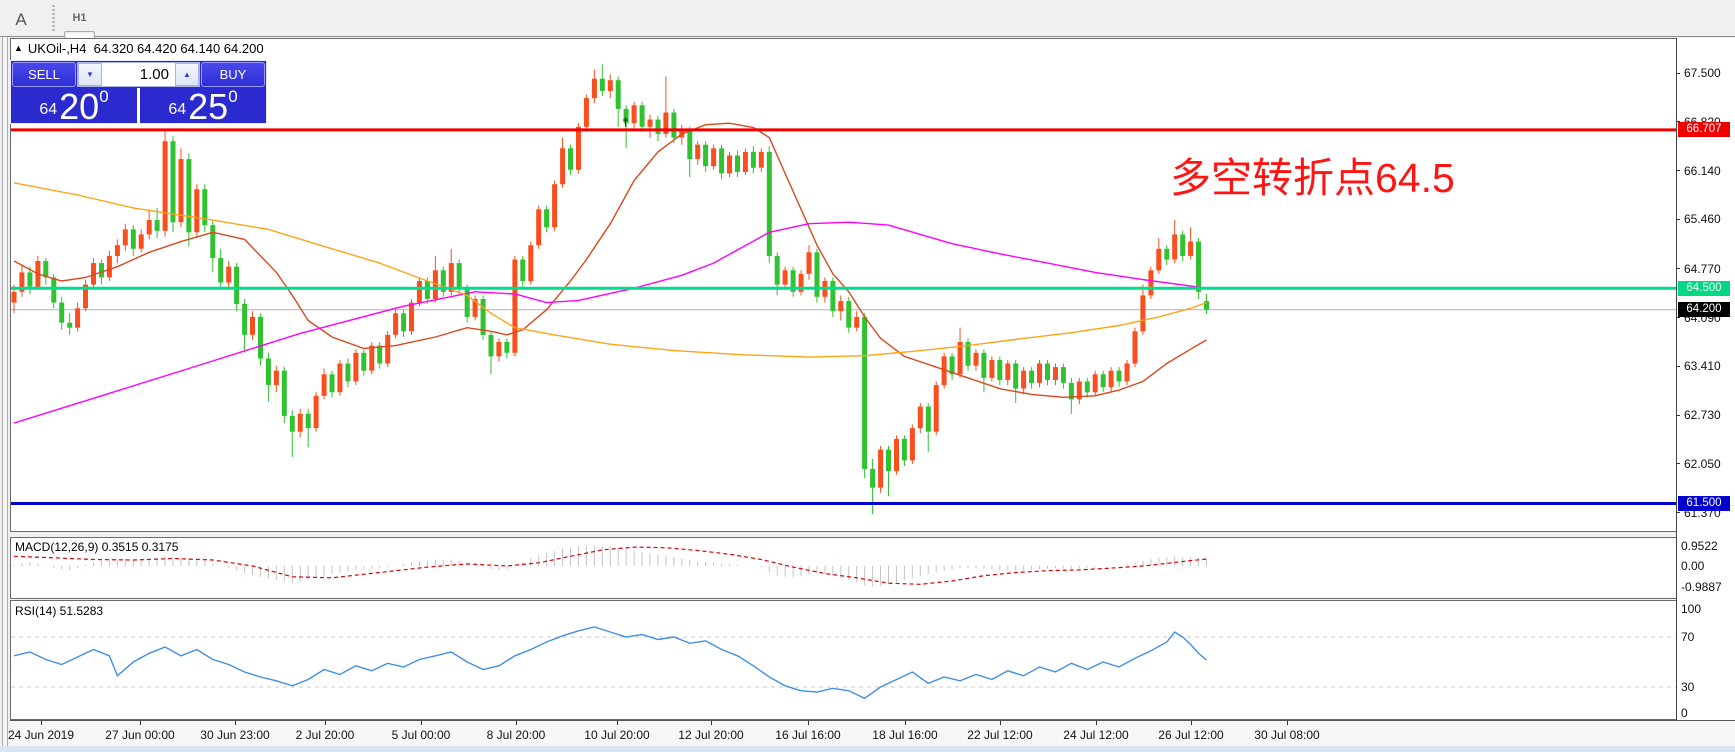 This screenshot has height=752, width=1735. What do you see at coordinates (48, 109) in the screenshot?
I see `sell-price-whole: 64` at bounding box center [48, 109].